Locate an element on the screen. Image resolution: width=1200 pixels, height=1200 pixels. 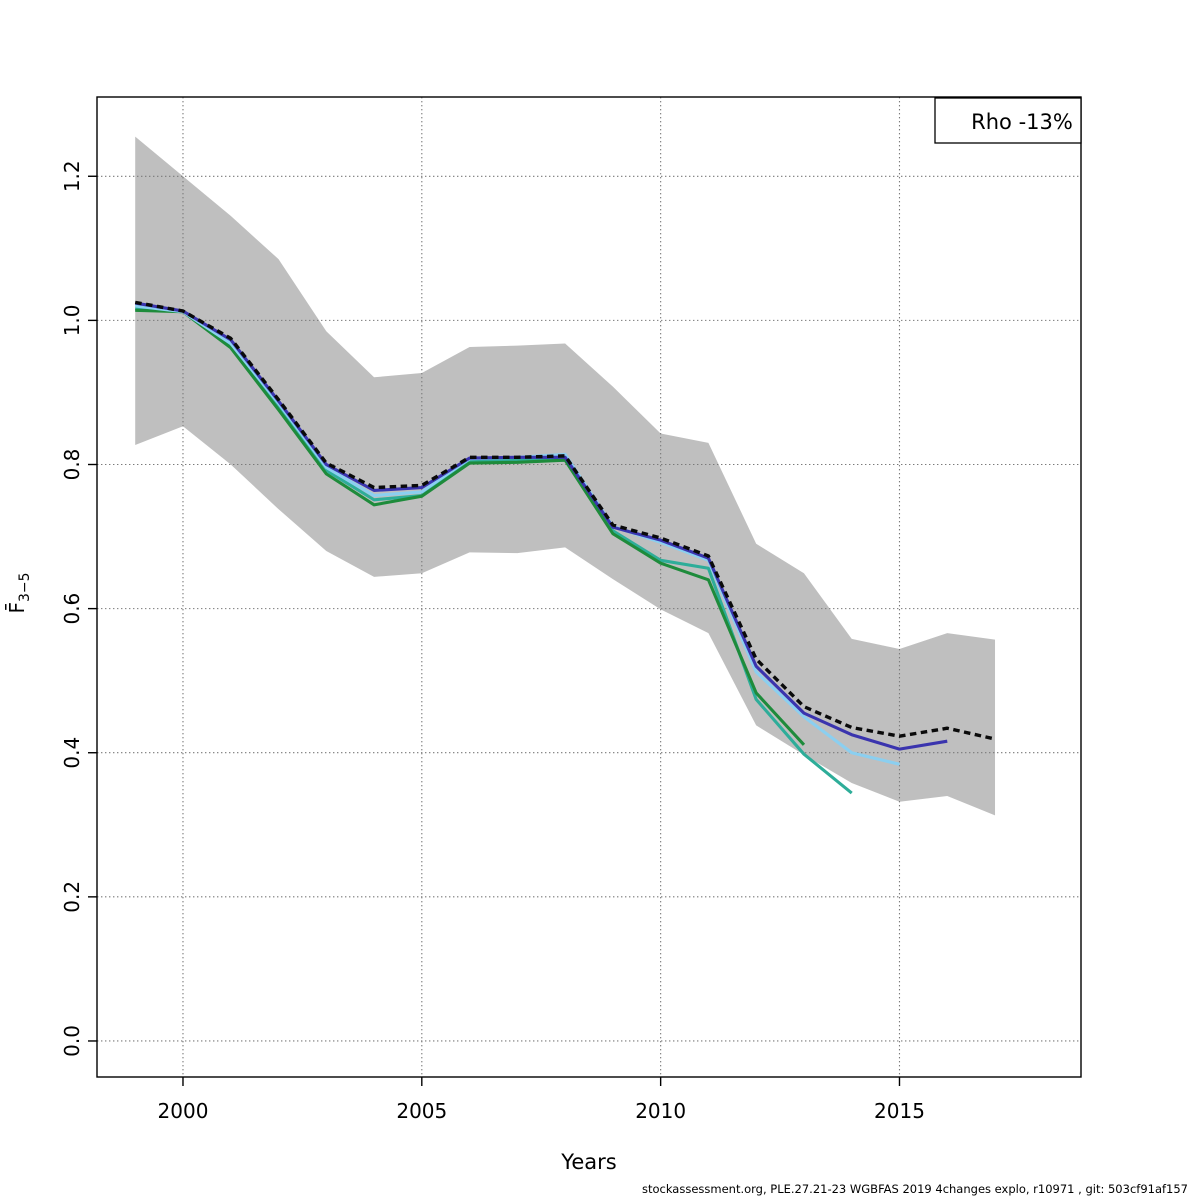
x-tick-label: 2010 is located at coordinates (660, 1111).